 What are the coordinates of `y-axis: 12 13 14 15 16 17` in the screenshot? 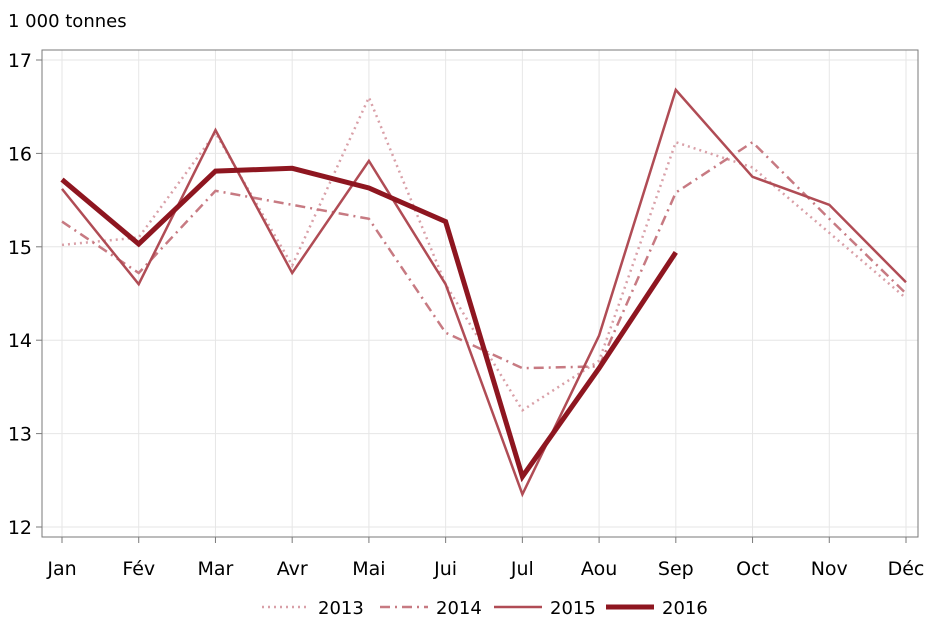 It's located at (25, 294).